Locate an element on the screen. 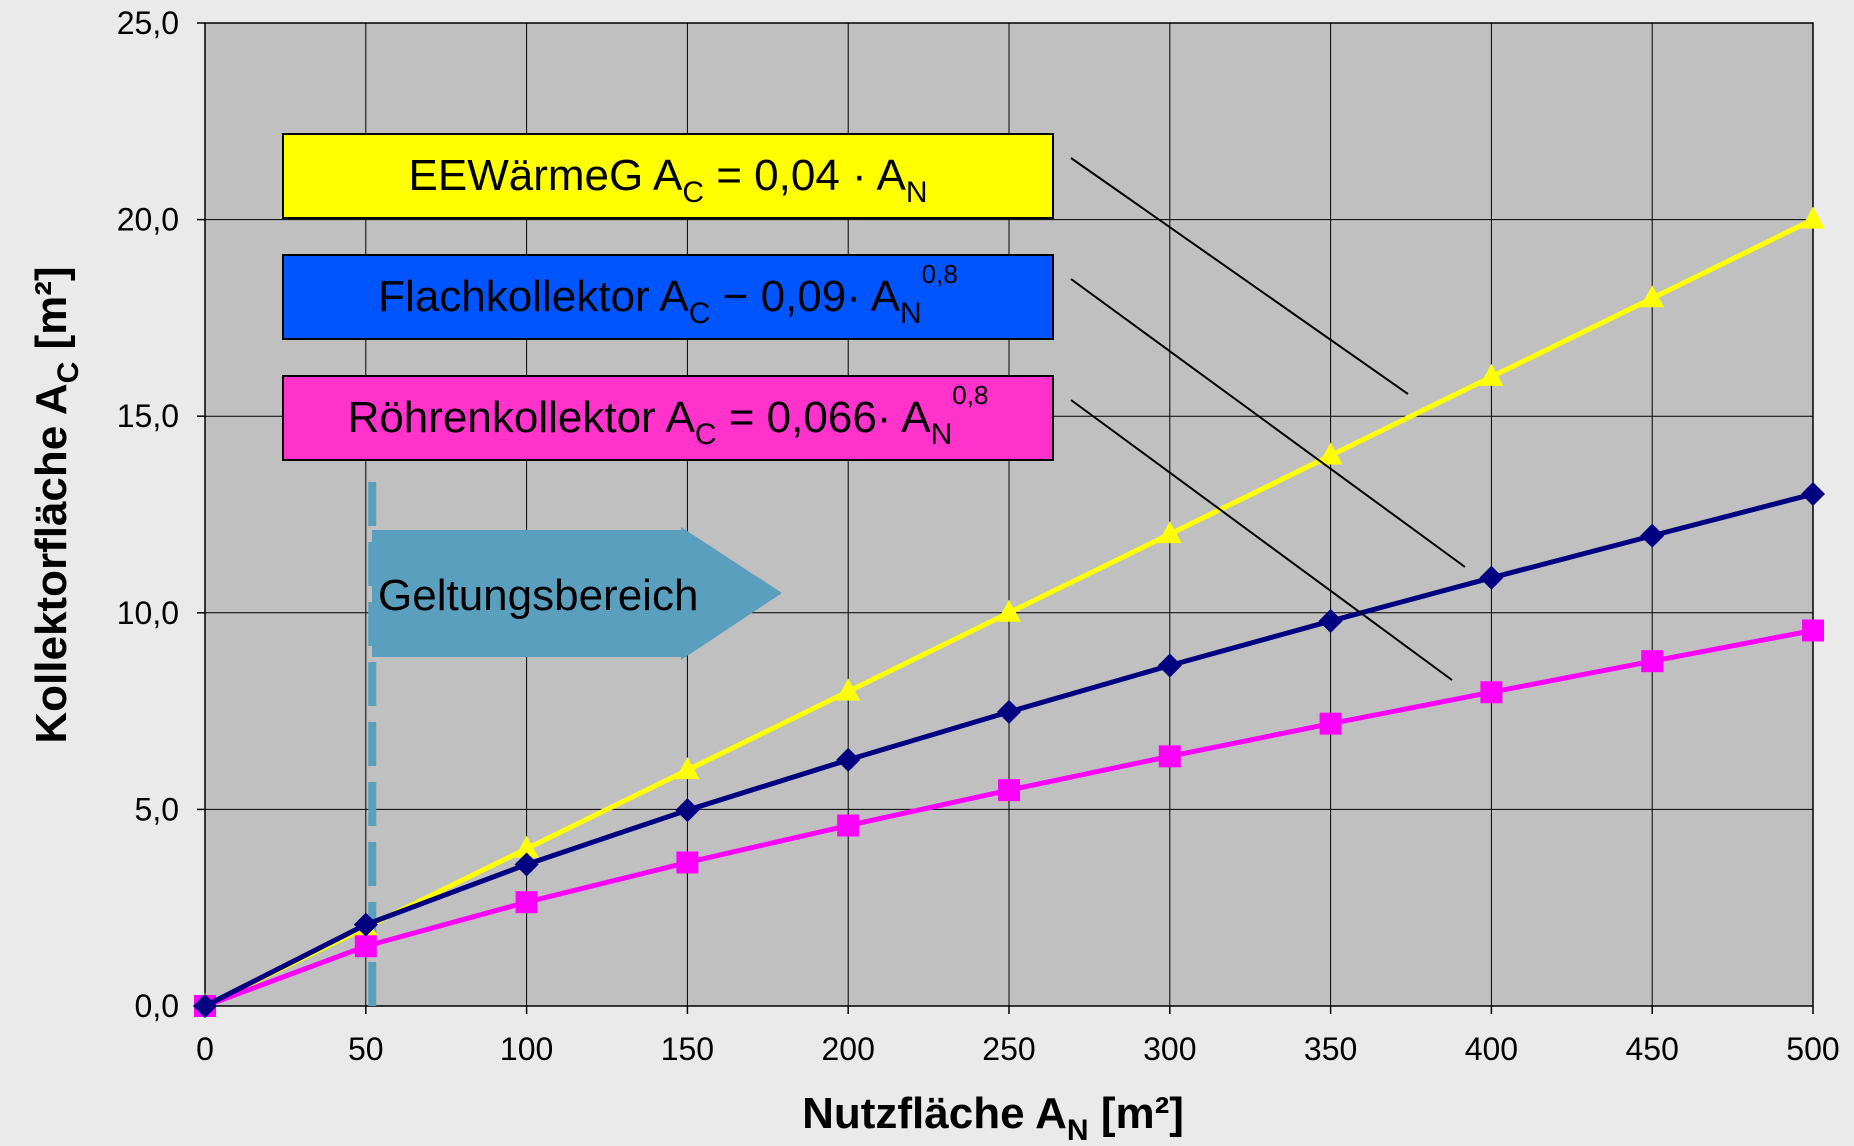  annotation-box-flachkollektor: Flachkollektor AC − 0,09· AN0,8 is located at coordinates (668, 297).